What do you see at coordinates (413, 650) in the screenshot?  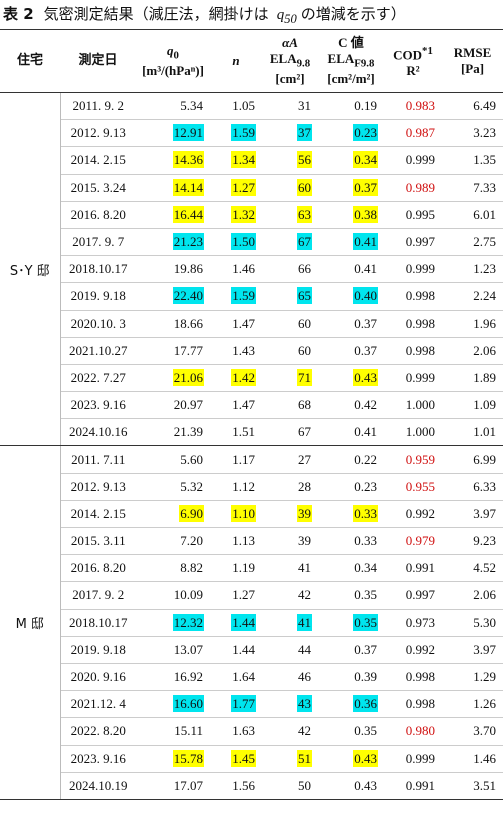 I see `cod-cell: 0.992` at bounding box center [413, 650].